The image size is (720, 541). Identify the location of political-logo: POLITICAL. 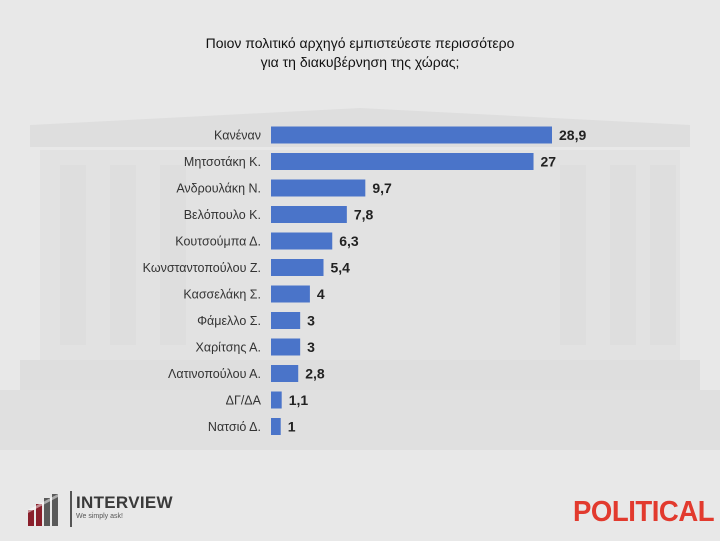
(644, 512).